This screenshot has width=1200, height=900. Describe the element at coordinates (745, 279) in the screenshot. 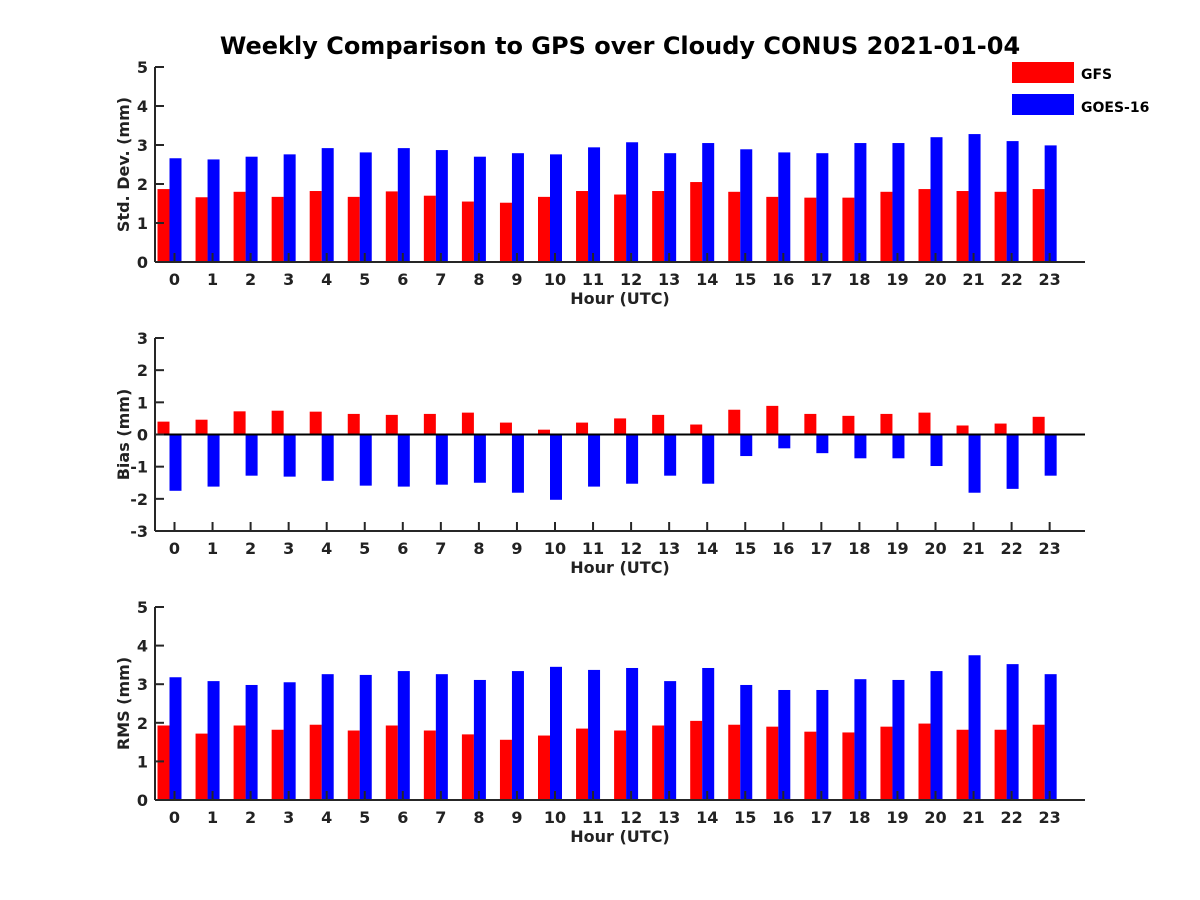

I see `std-dev-x-tick-label: 15` at that location.